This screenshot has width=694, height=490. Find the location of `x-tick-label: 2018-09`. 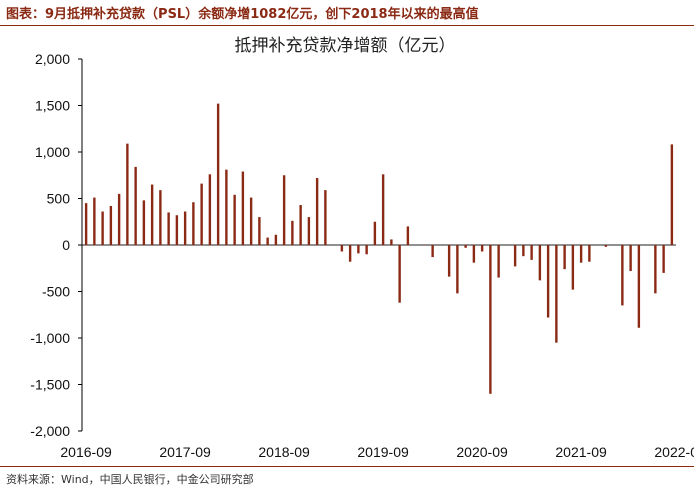

x-tick-label: 2018-09 is located at coordinates (284, 452).